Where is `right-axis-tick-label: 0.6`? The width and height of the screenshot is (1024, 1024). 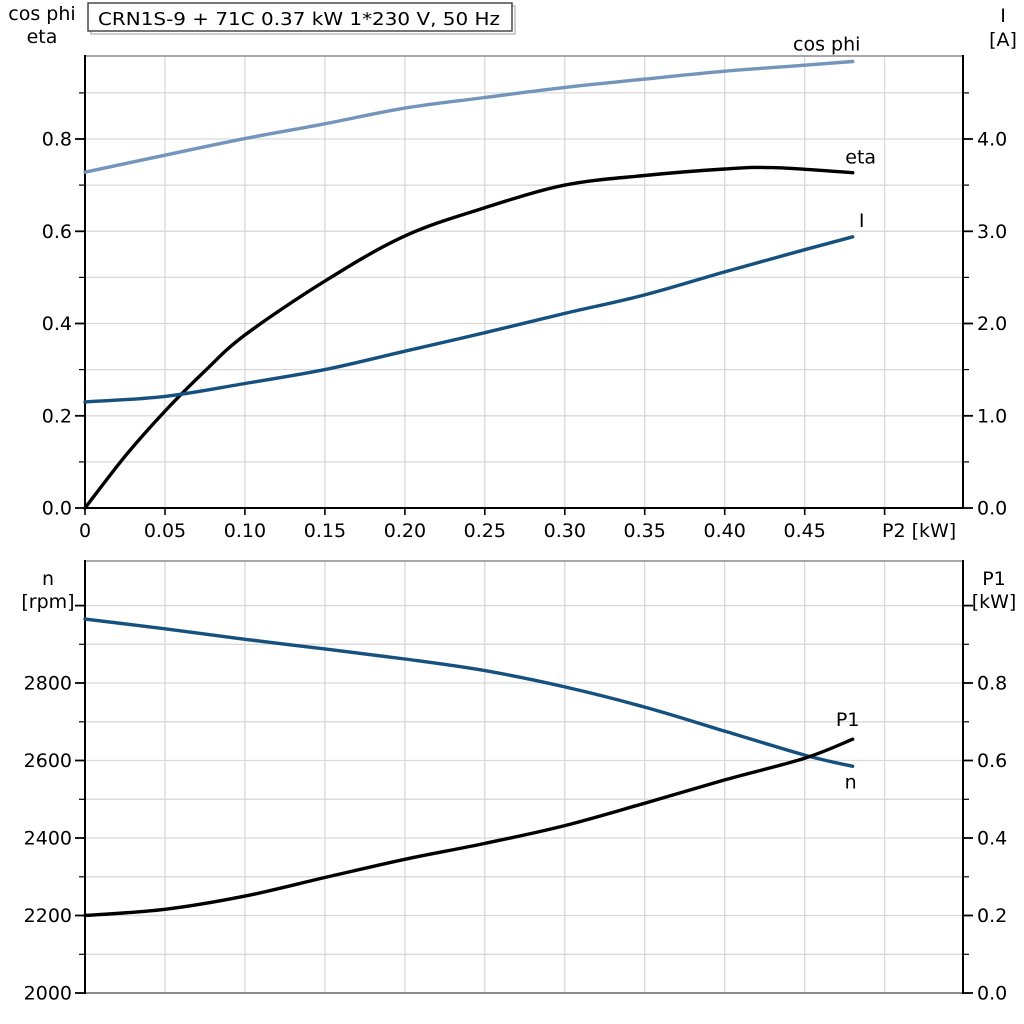
right-axis-tick-label: 0.6 is located at coordinates (992, 761).